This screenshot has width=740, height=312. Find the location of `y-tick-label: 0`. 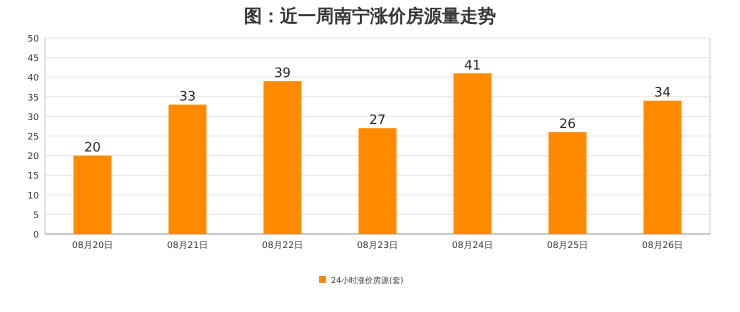

y-tick-label: 0 is located at coordinates (36, 235).